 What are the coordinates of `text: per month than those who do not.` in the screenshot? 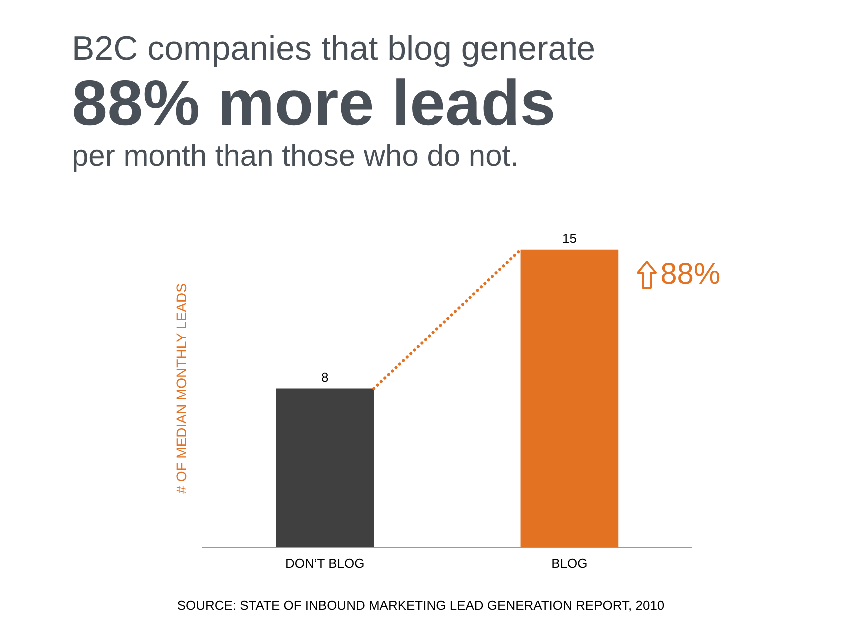 It's located at (295, 157).